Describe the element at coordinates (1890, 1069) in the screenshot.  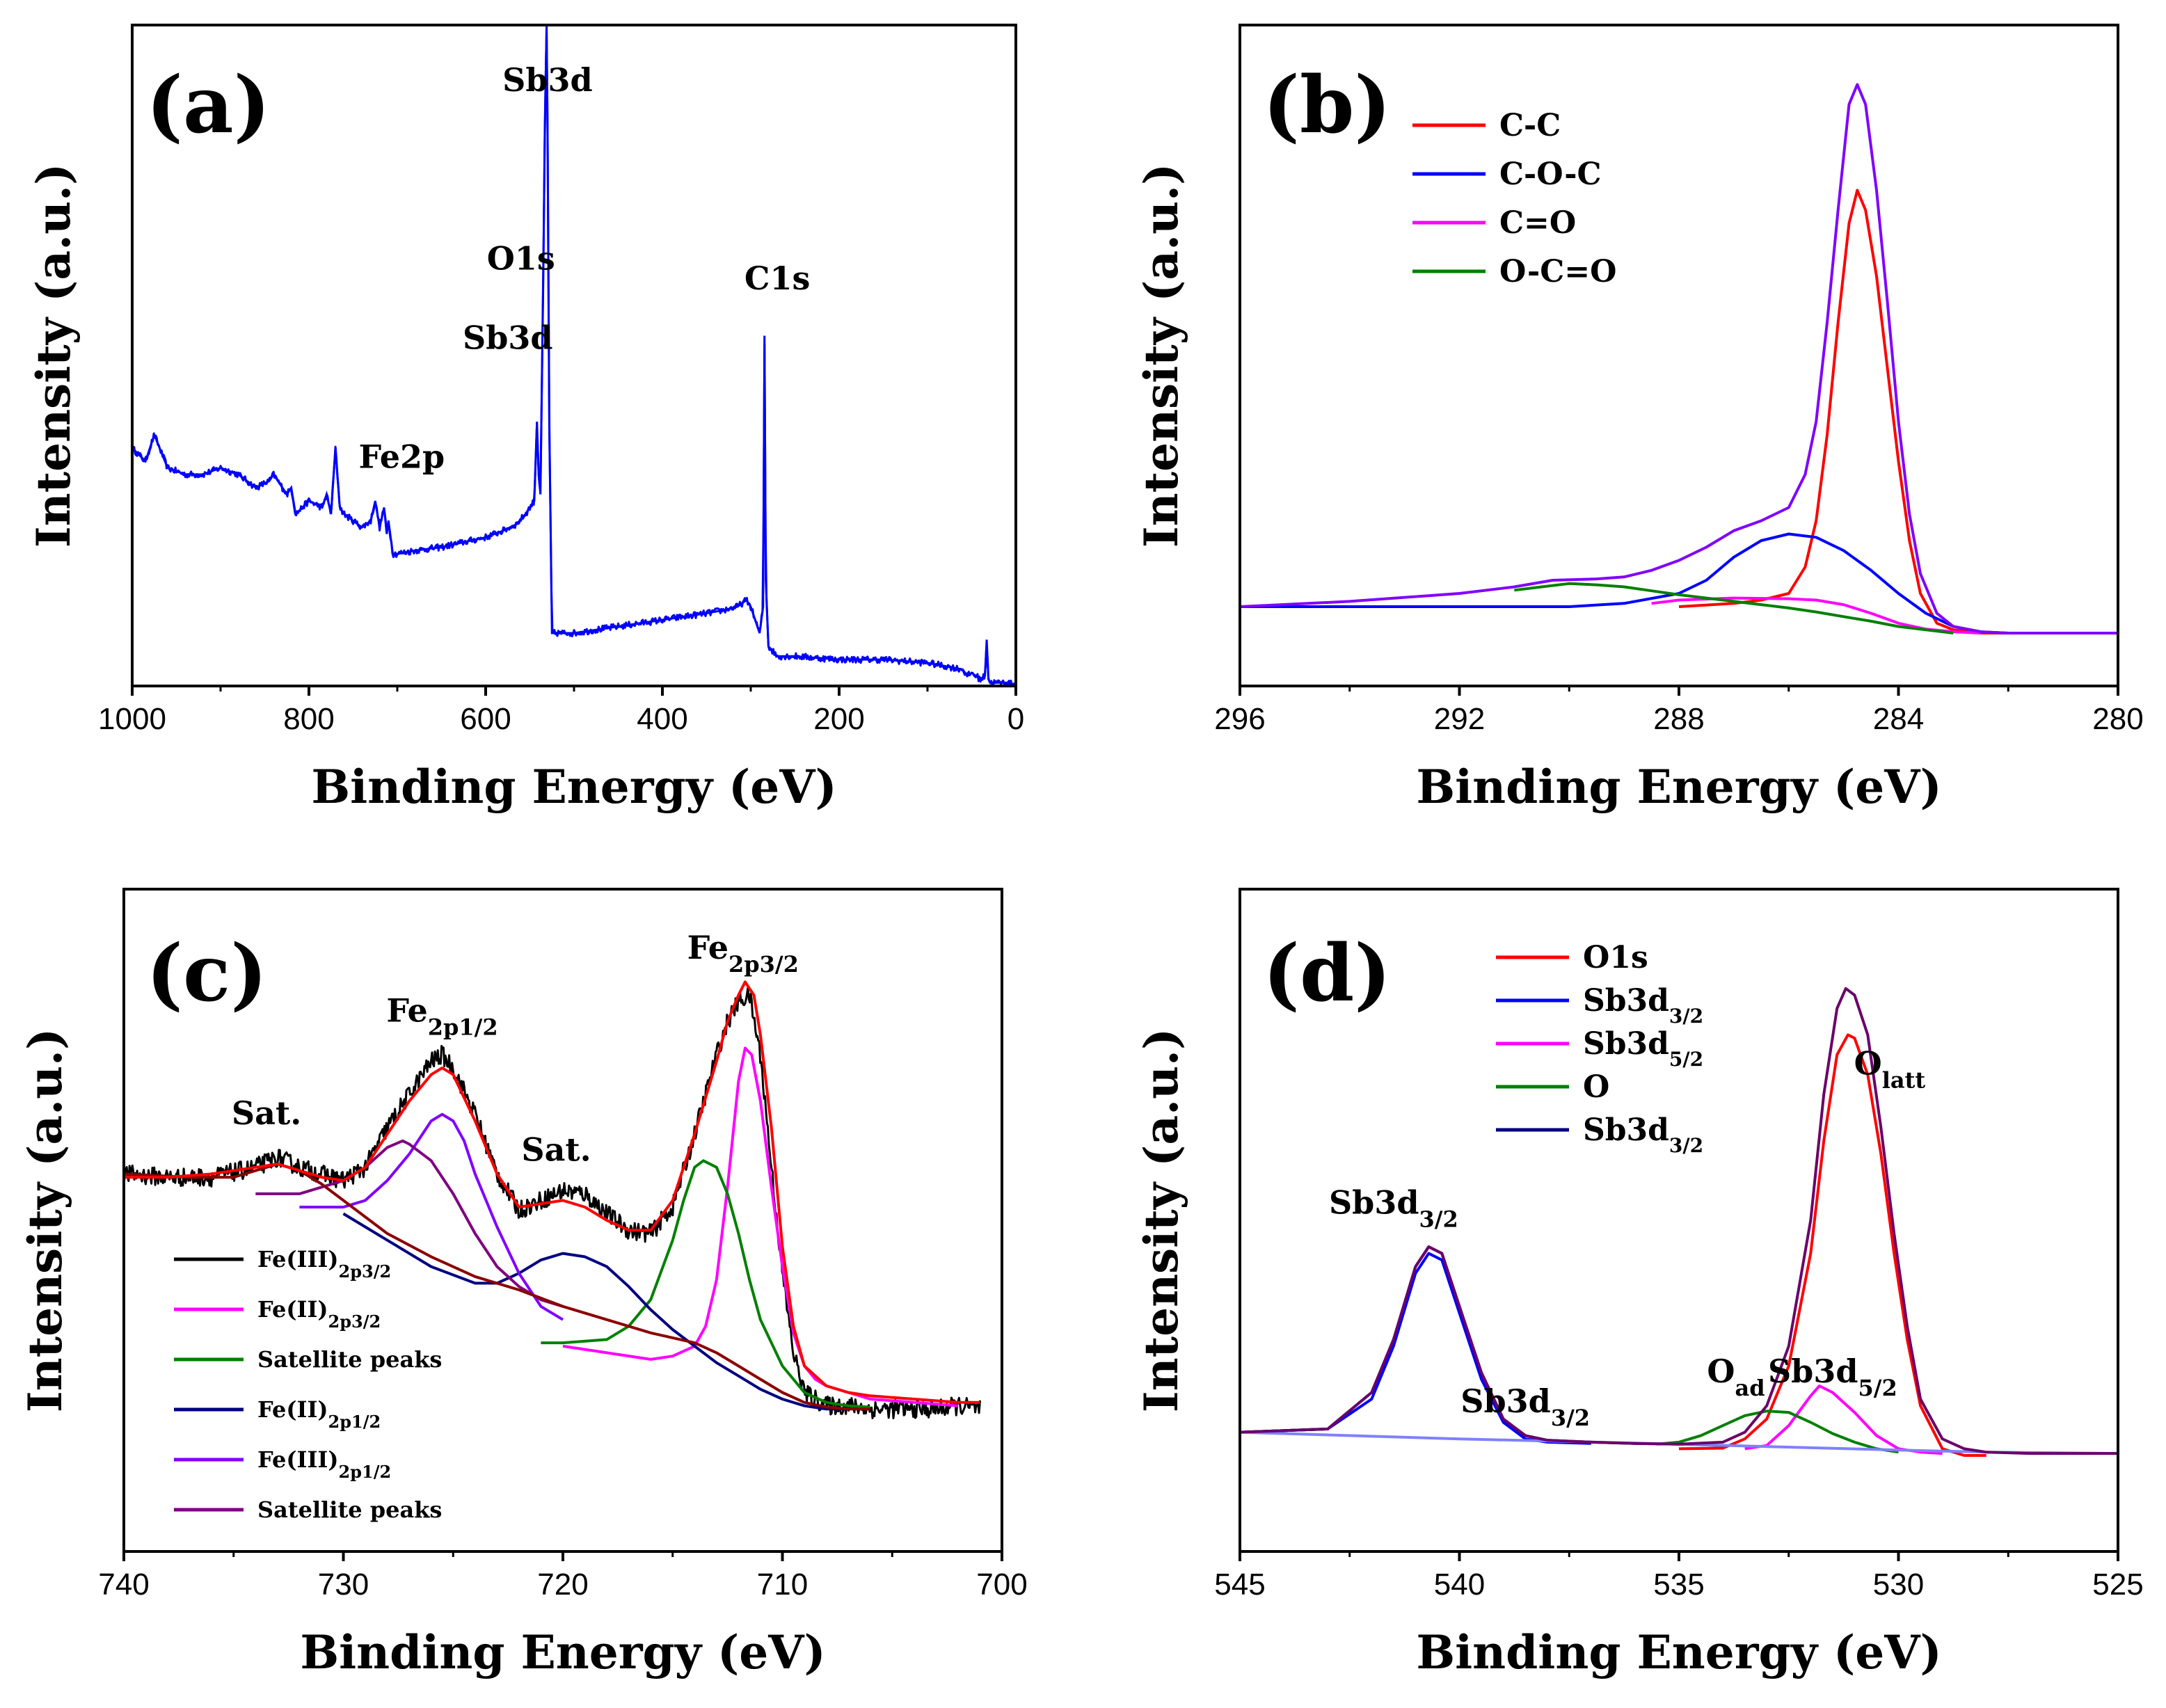
I see `peak-annotation: Olatt` at that location.